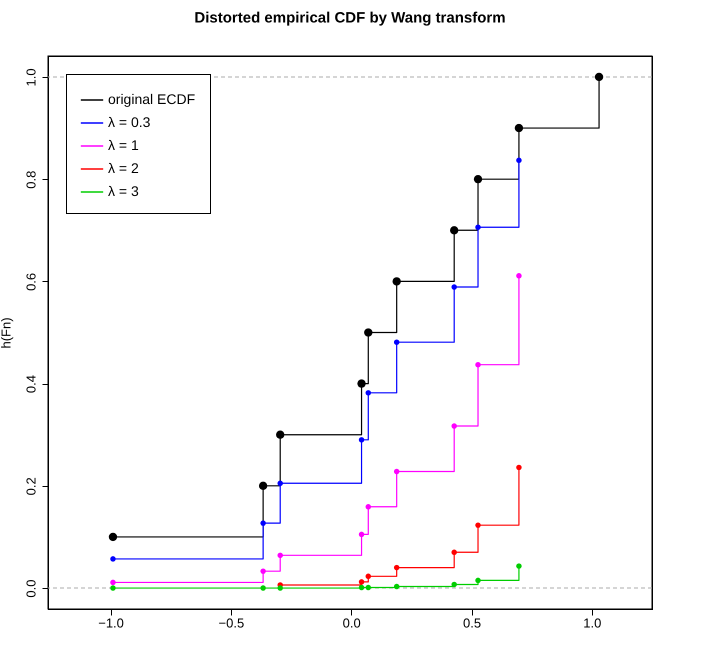  Describe the element at coordinates (31, 281) in the screenshot. I see `y-tick-label: 0.6` at that location.